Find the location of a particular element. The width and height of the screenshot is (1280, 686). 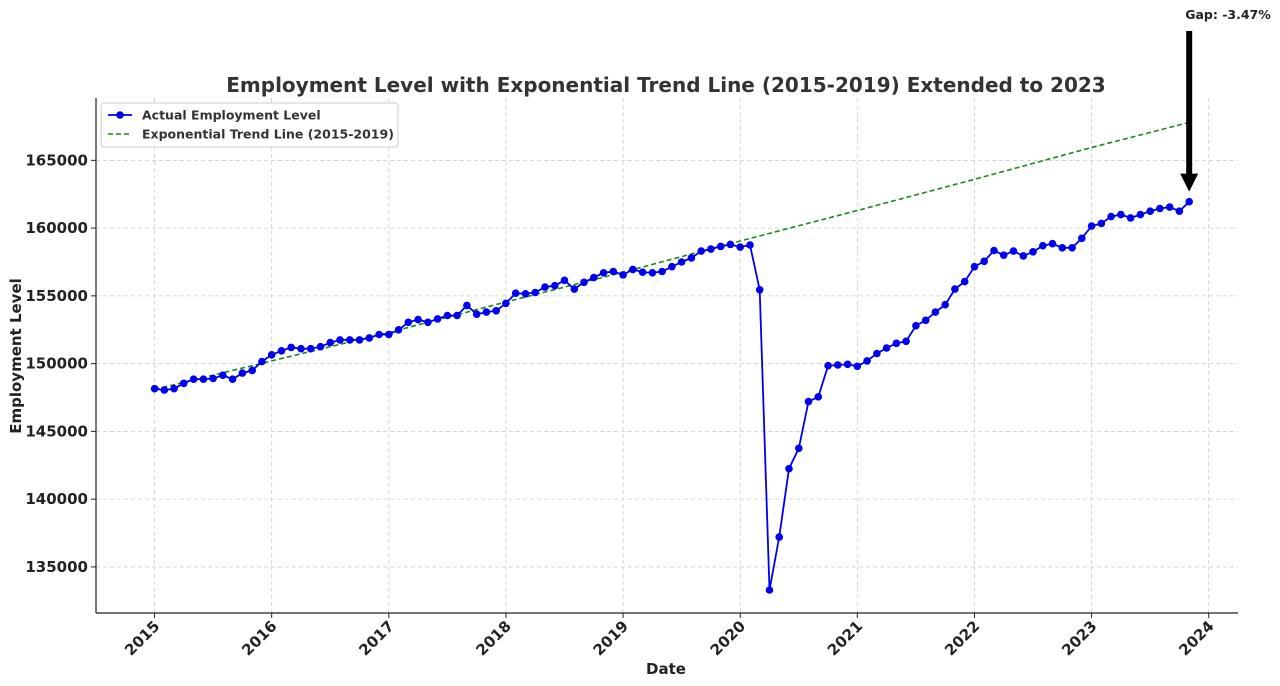

legend-actual-label: Actual Employment Level is located at coordinates (231, 115).